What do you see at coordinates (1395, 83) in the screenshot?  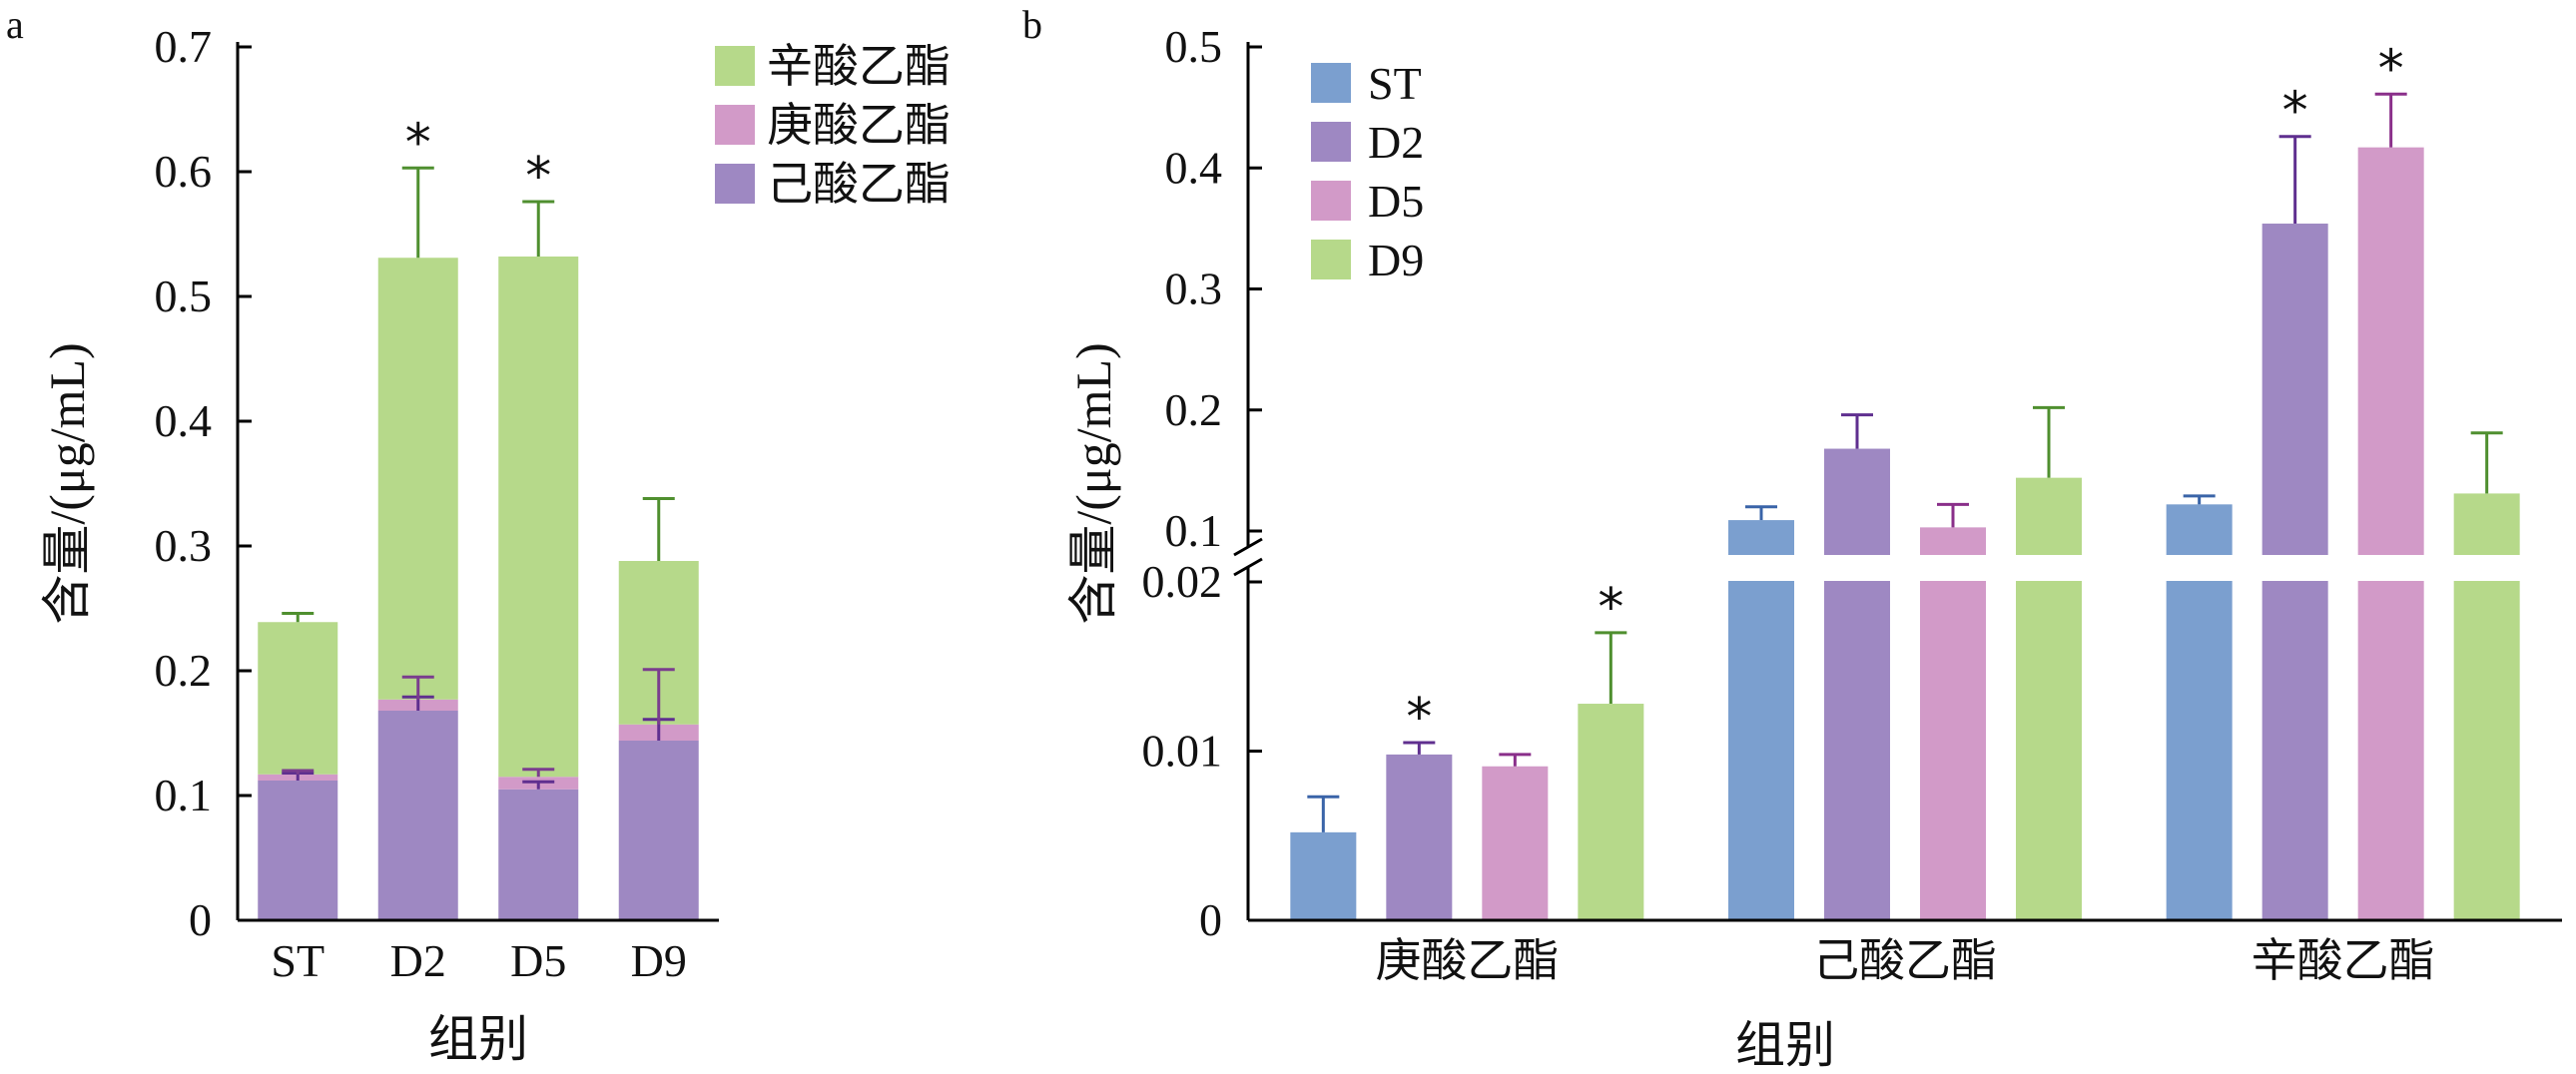 I see `legend-label-b-0: ST` at bounding box center [1395, 83].